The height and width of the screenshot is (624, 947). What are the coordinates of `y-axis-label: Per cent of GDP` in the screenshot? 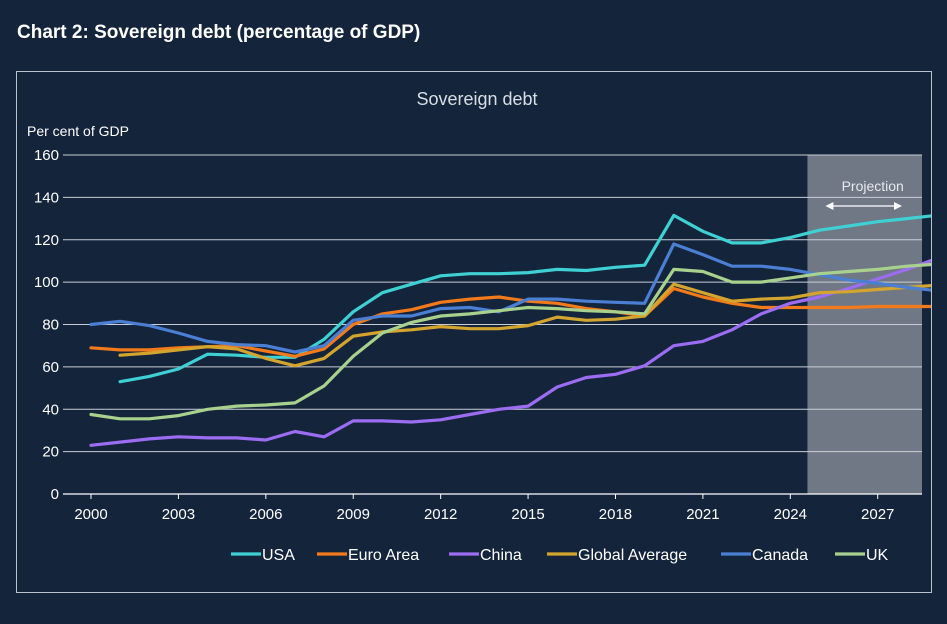 It's located at (78, 131).